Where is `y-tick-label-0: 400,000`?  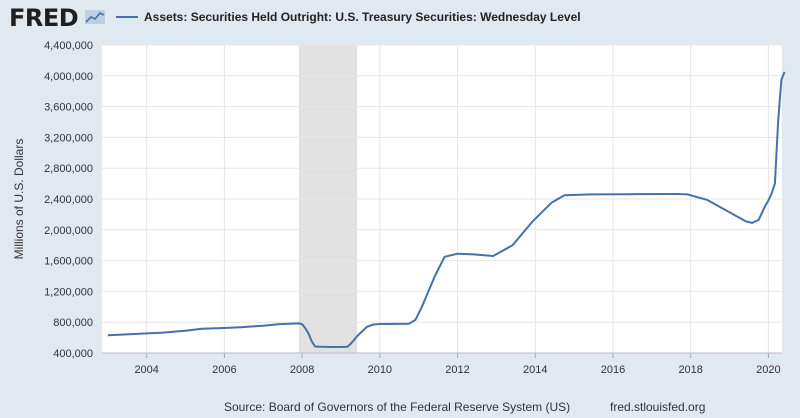 y-tick-label-0: 400,000 is located at coordinates (73, 354).